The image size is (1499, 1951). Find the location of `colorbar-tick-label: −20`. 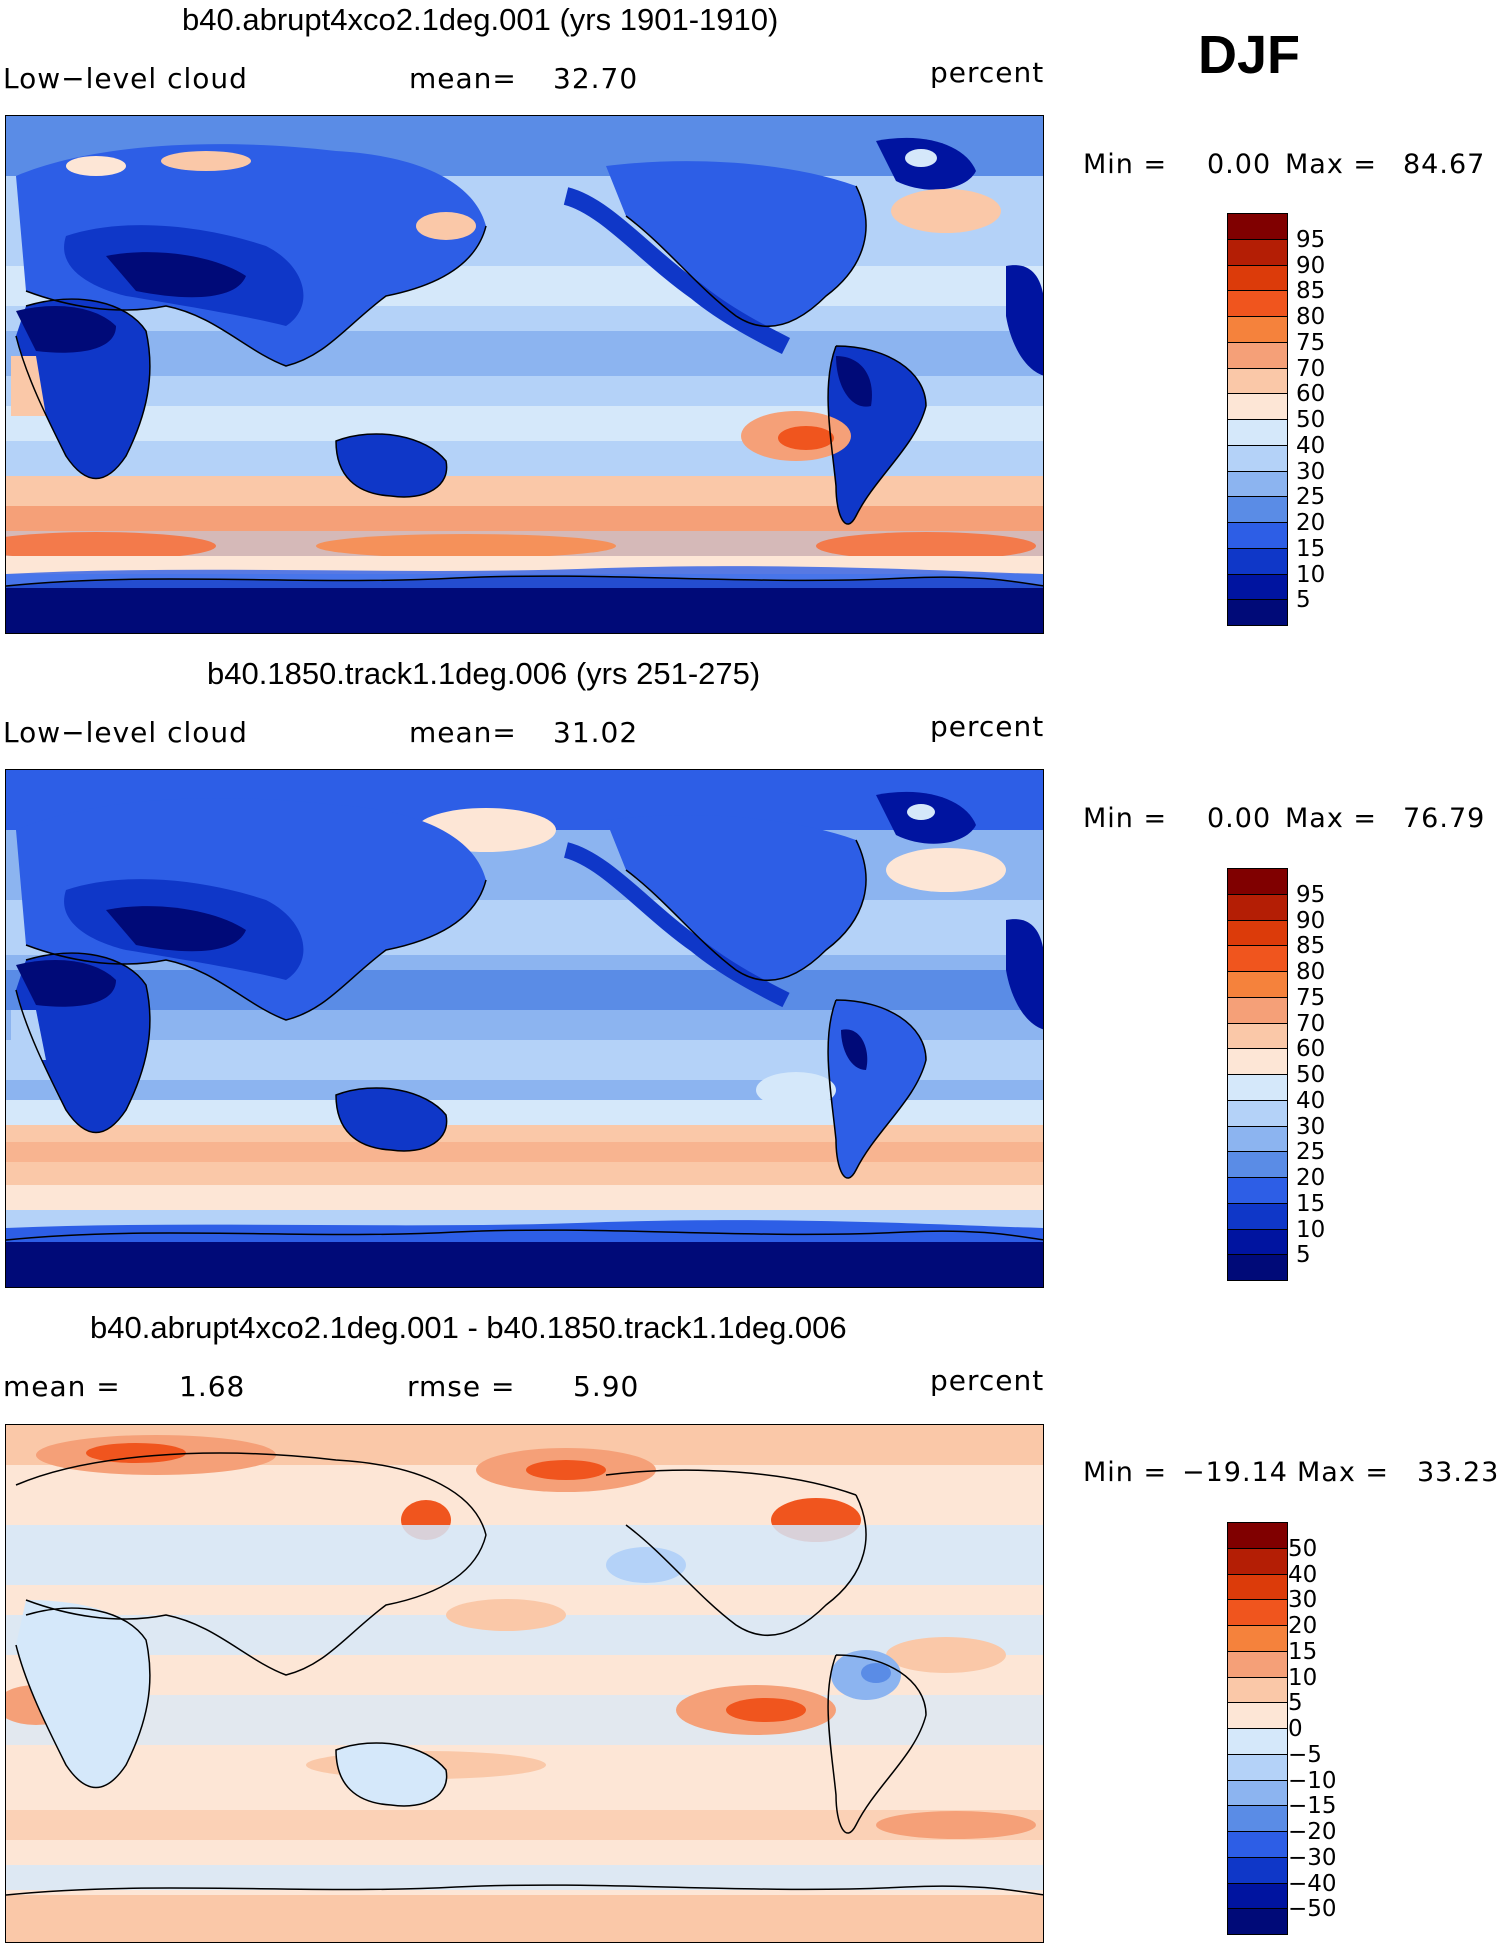

colorbar-tick-label: −20 is located at coordinates (1312, 1832).